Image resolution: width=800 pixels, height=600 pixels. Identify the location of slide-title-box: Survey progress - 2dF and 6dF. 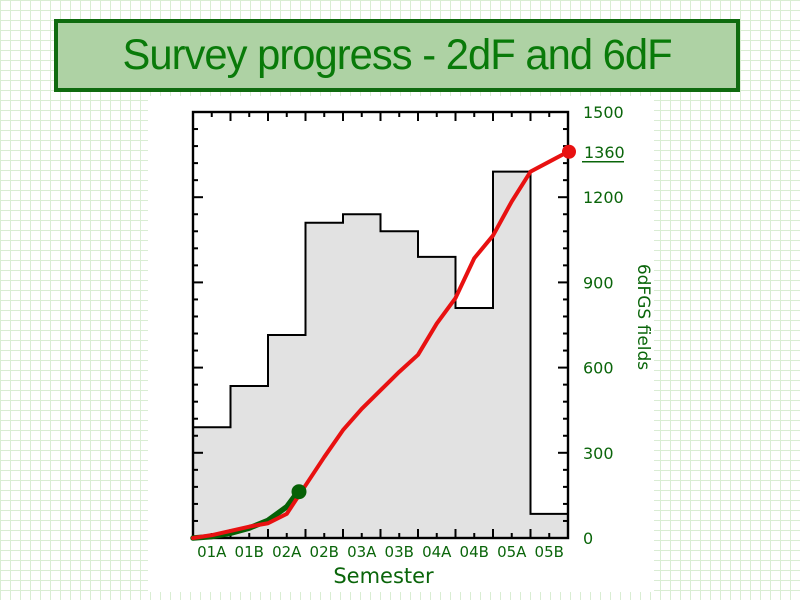
(397, 55).